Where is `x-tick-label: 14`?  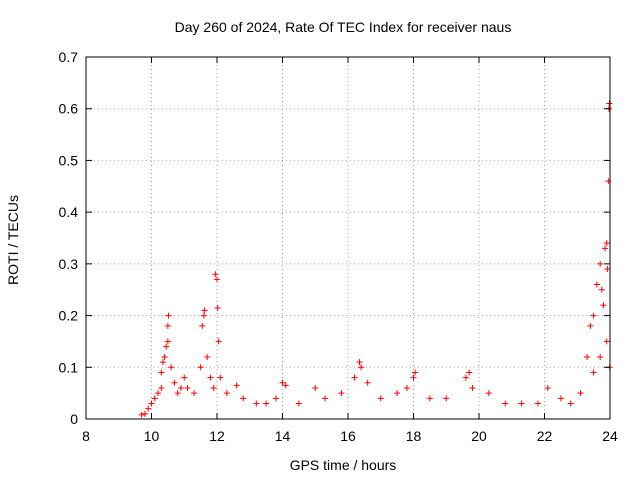
x-tick-label: 14 is located at coordinates (283, 436).